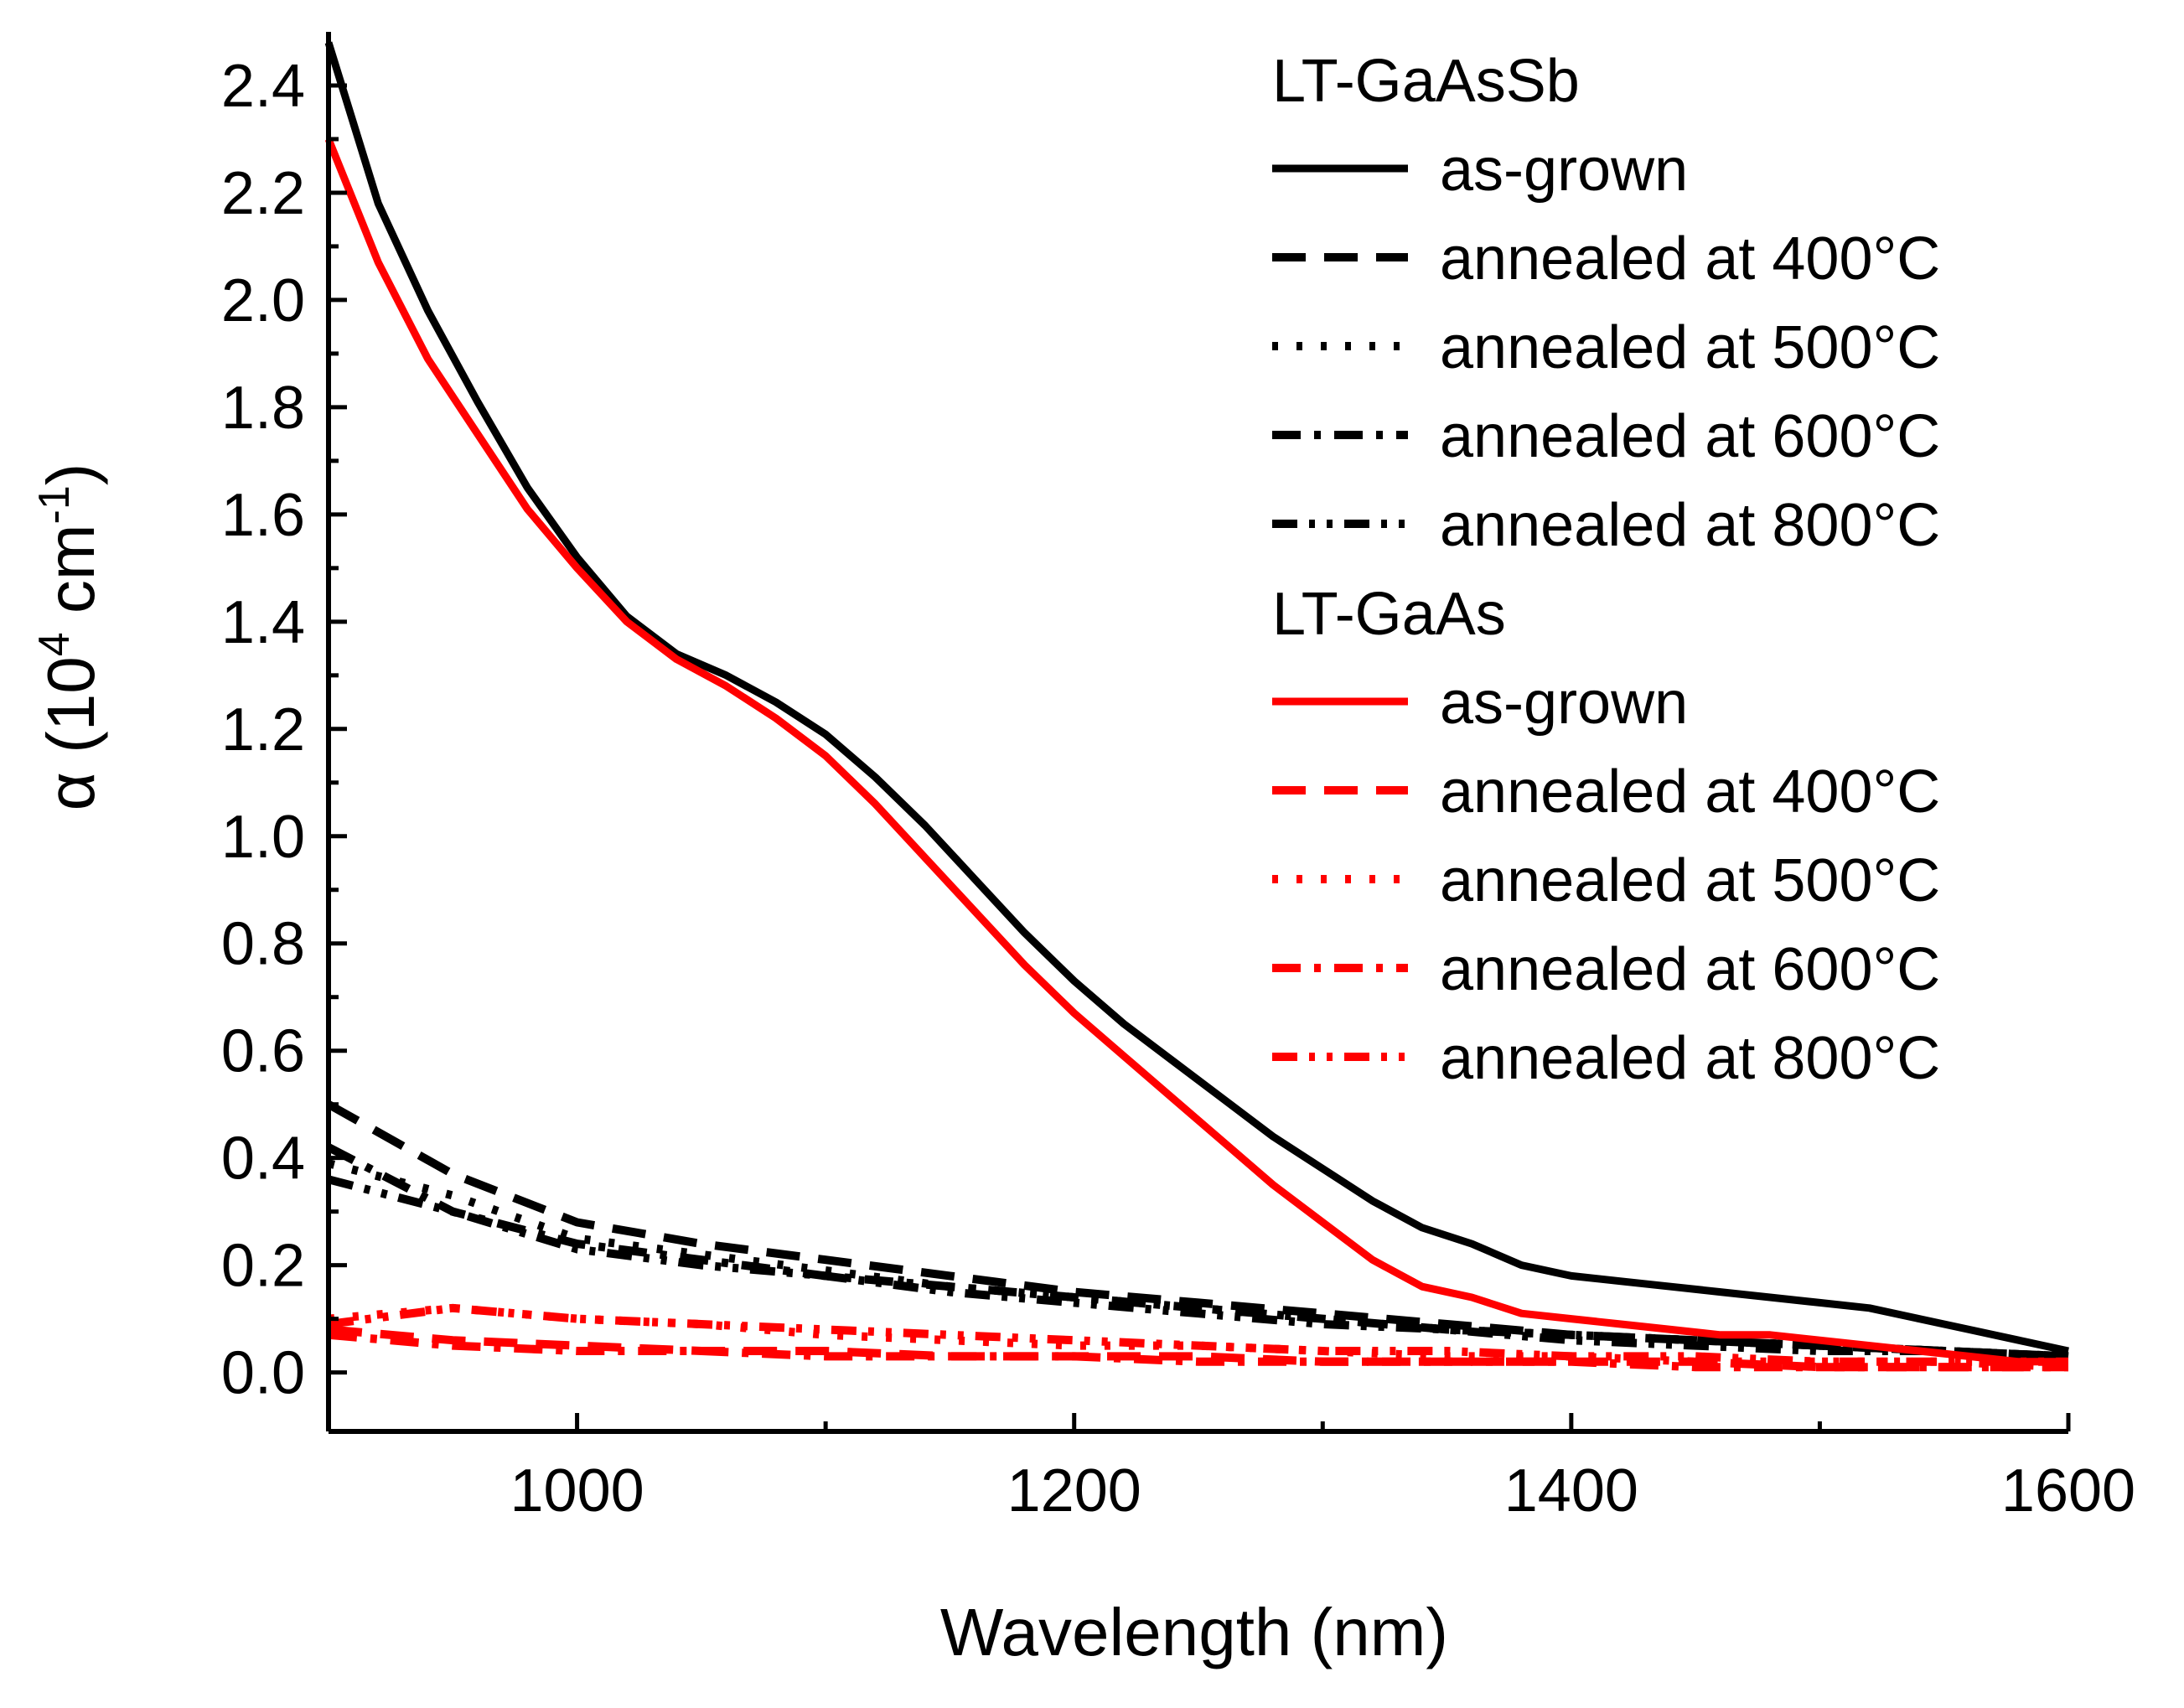  I want to click on y-tick-label: 1.8, so click(263, 409).